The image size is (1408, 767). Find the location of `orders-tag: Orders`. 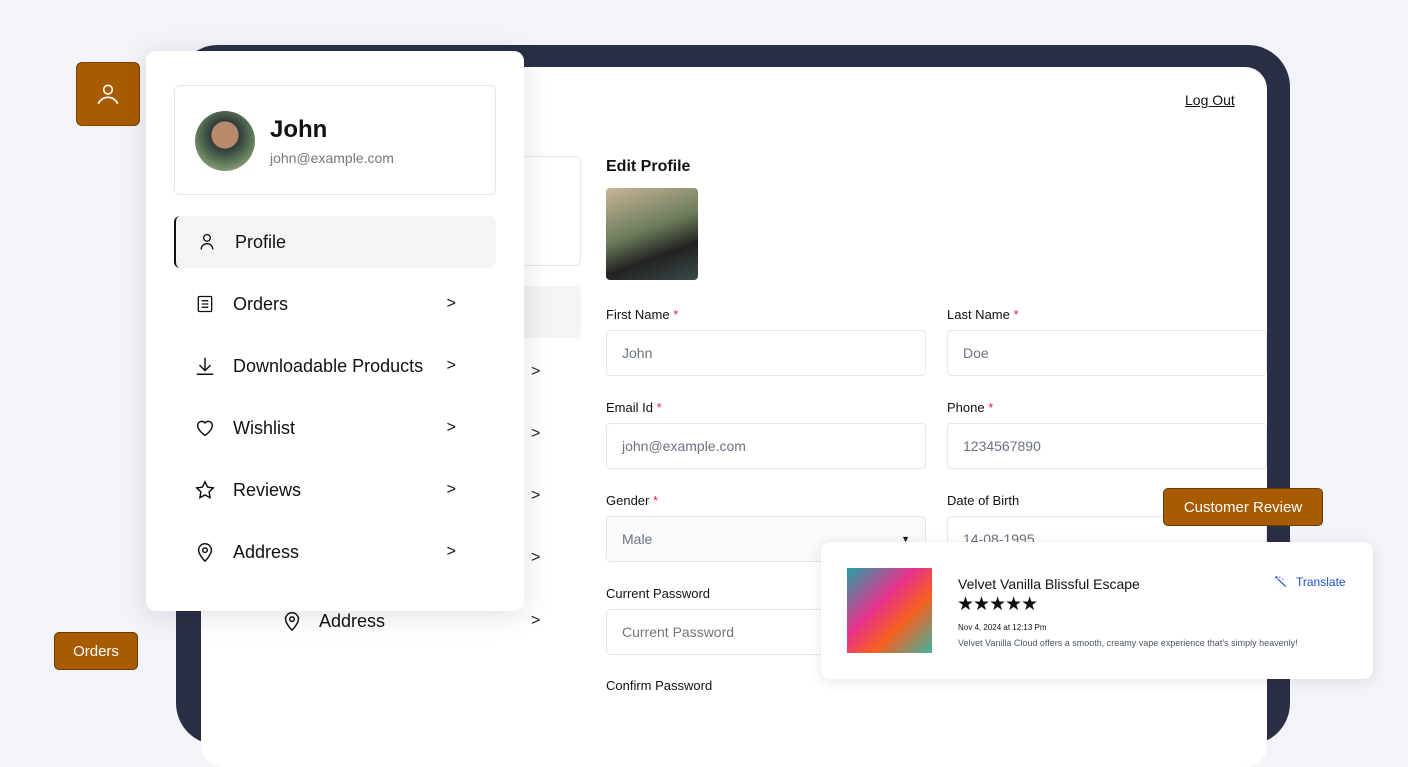

orders-tag: Orders is located at coordinates (96, 651).